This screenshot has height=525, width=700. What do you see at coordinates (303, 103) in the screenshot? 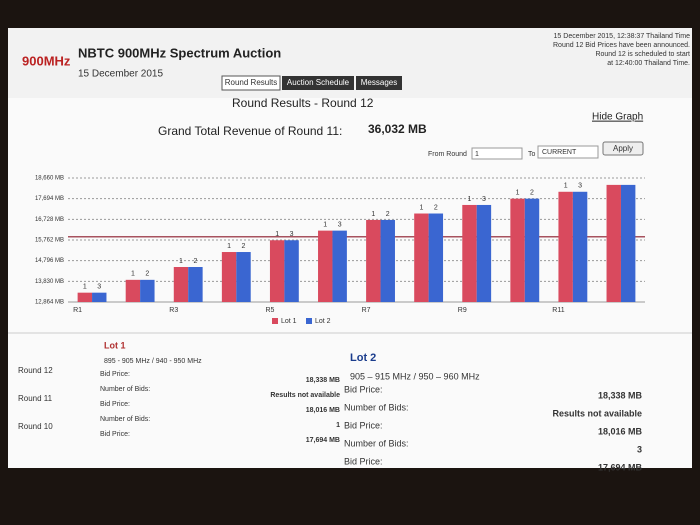
I see `section-title: Round Results - Round 12` at bounding box center [303, 103].